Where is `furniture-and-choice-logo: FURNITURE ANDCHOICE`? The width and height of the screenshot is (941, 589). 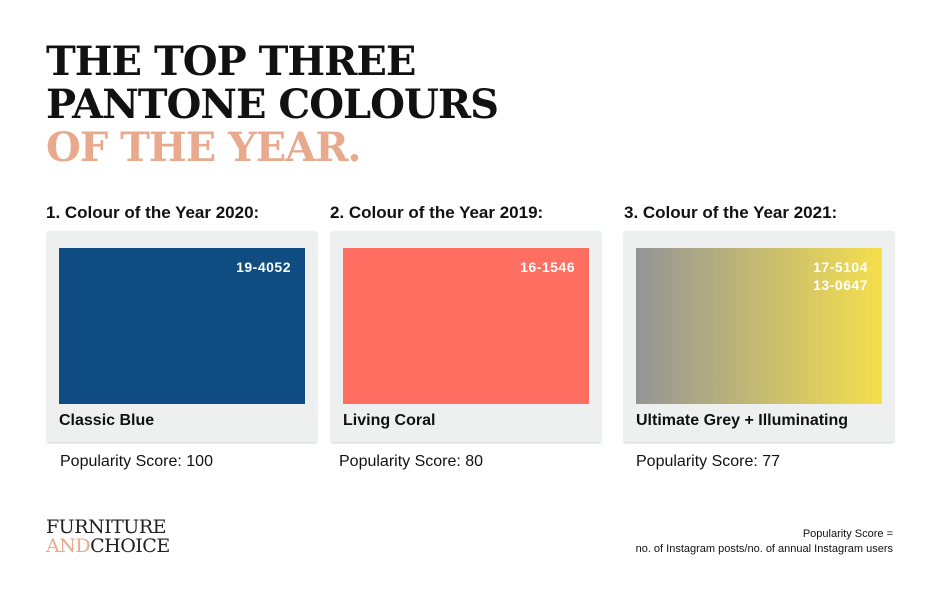 furniture-and-choice-logo: FURNITURE ANDCHOICE is located at coordinates (108, 537).